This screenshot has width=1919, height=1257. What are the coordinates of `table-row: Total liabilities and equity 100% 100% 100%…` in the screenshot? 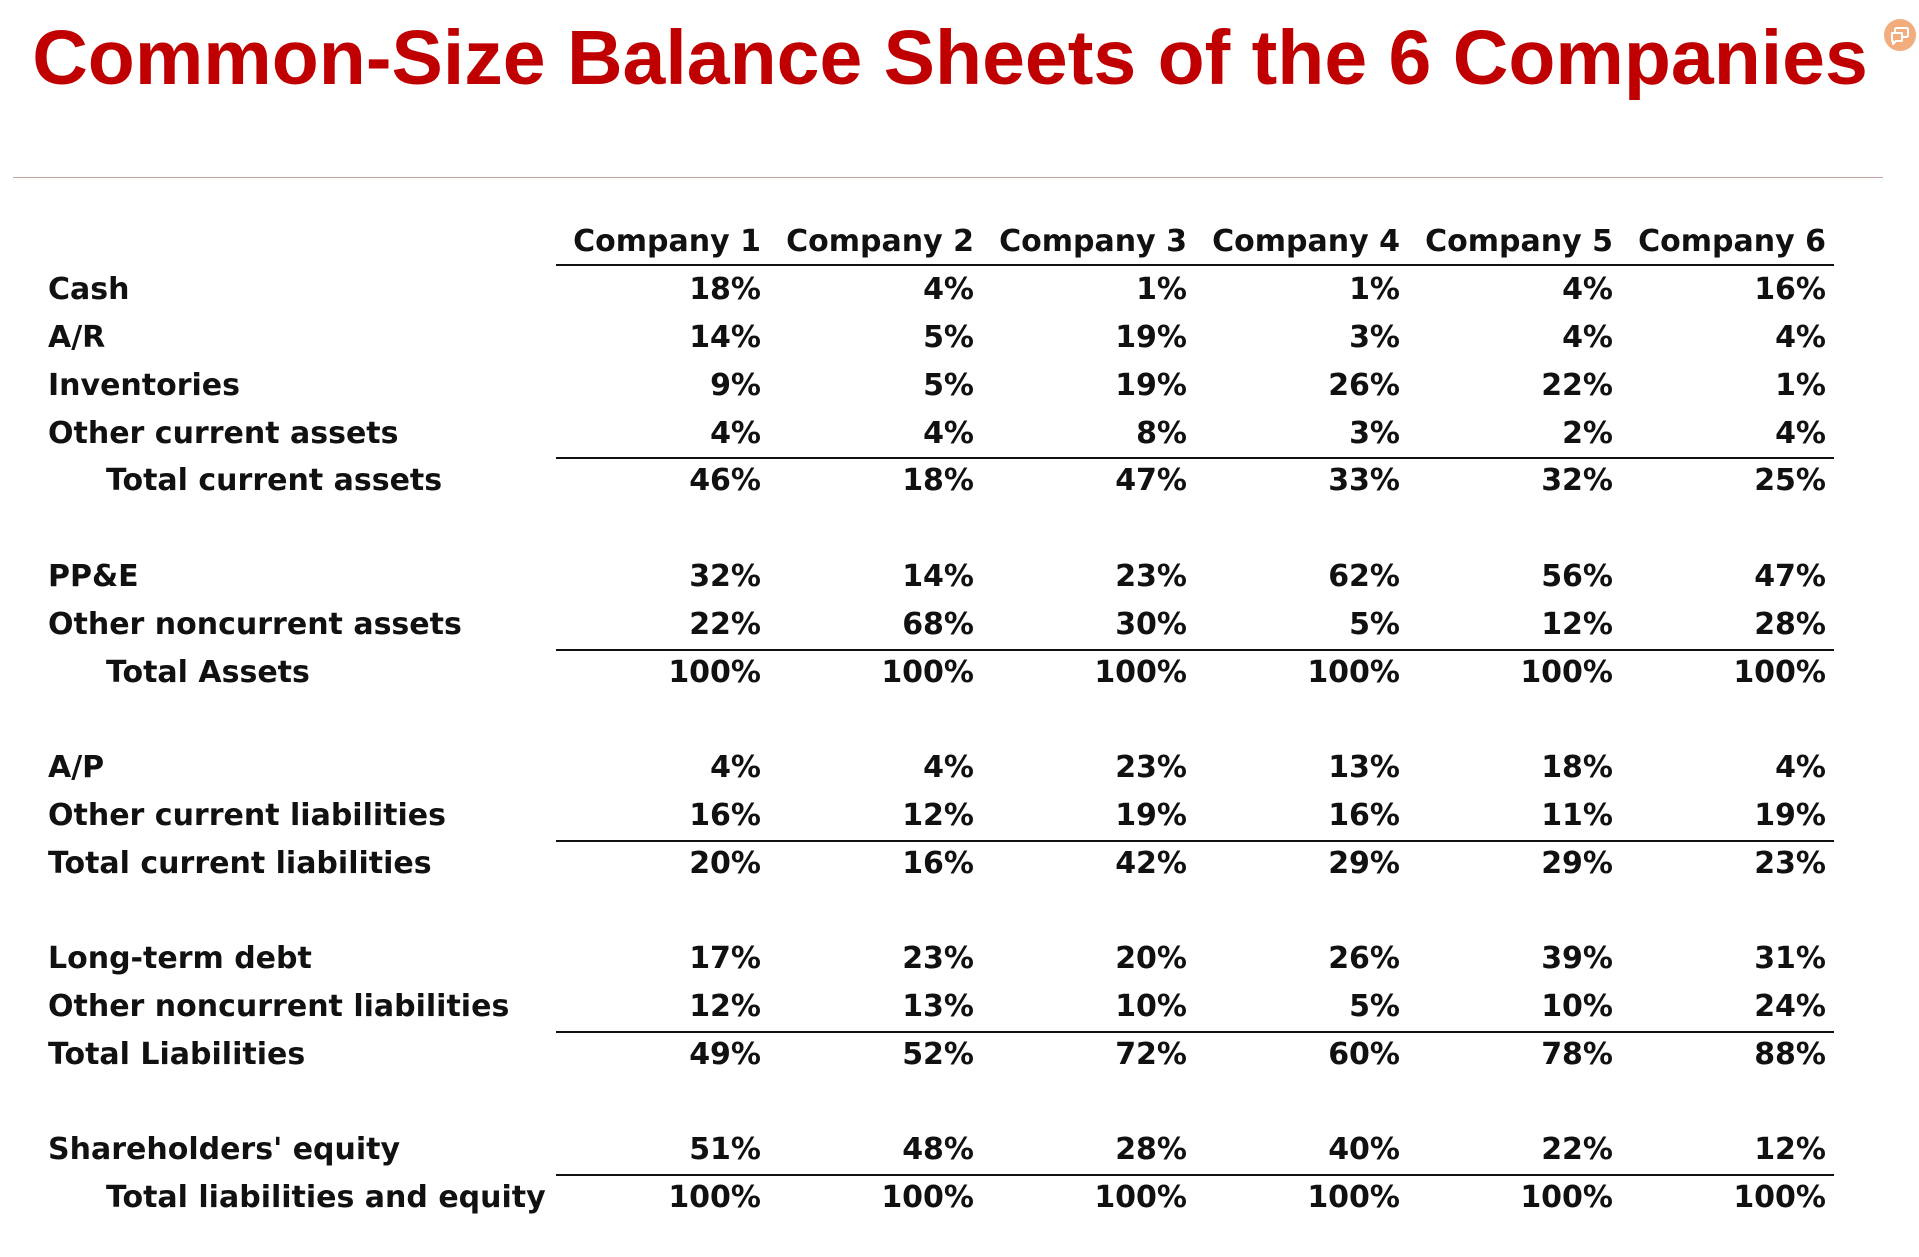 It's located at (959, 1198).